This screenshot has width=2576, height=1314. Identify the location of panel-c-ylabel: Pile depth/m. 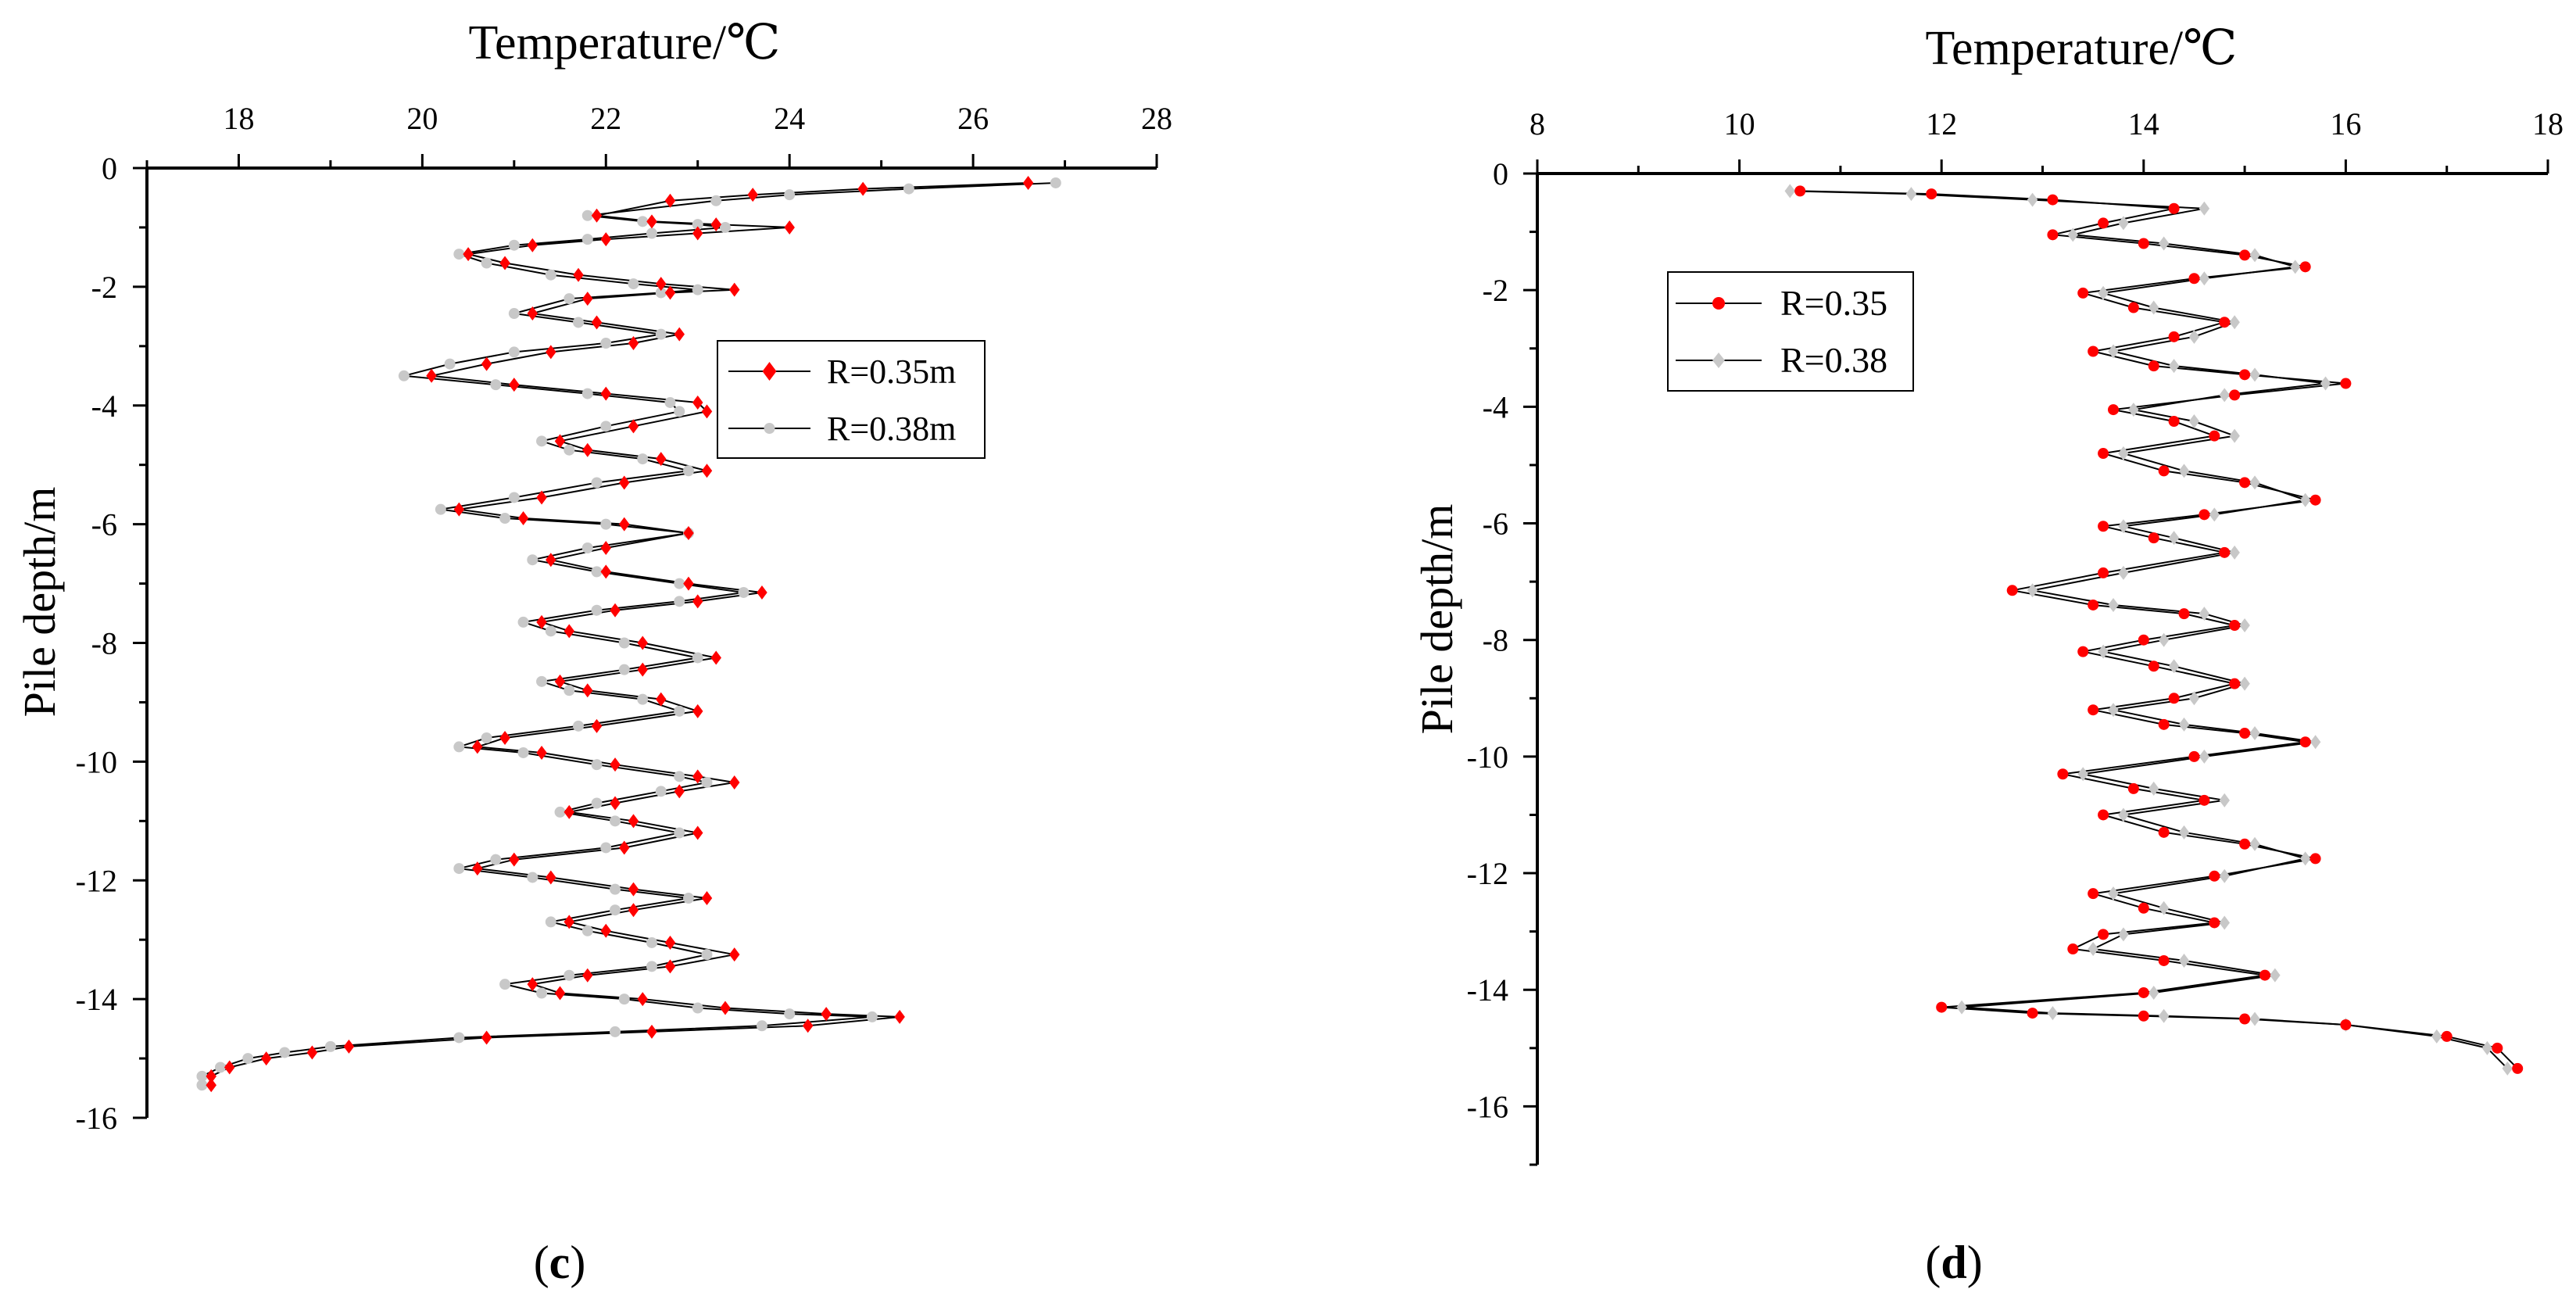
(39, 602).